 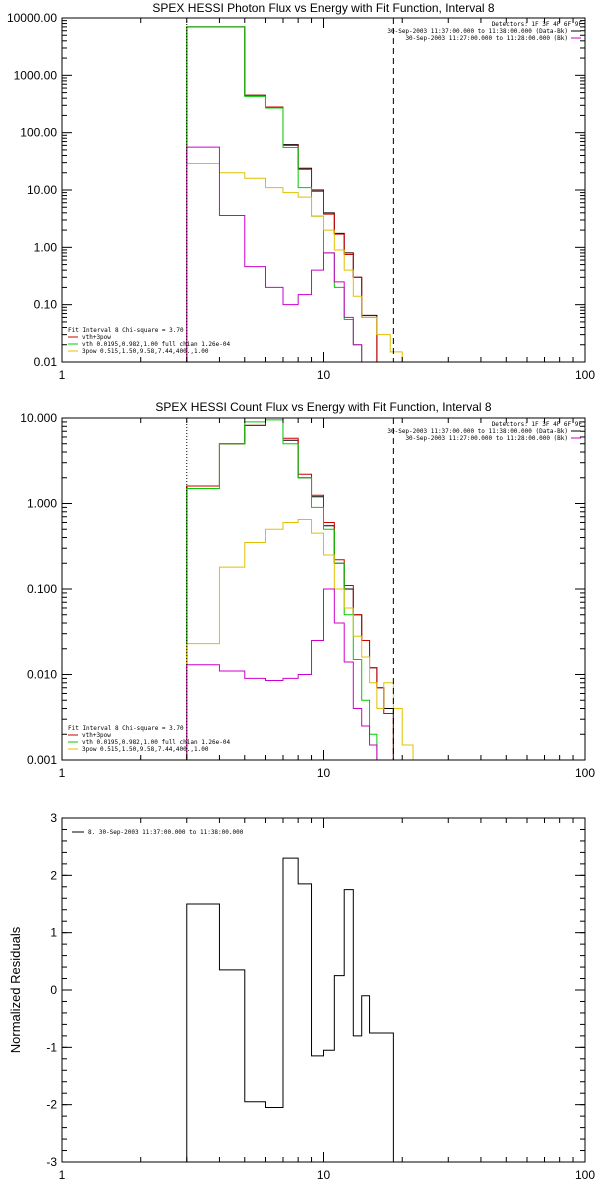 What do you see at coordinates (42, 589) in the screenshot?
I see `count-y-tick-label: 0.100` at bounding box center [42, 589].